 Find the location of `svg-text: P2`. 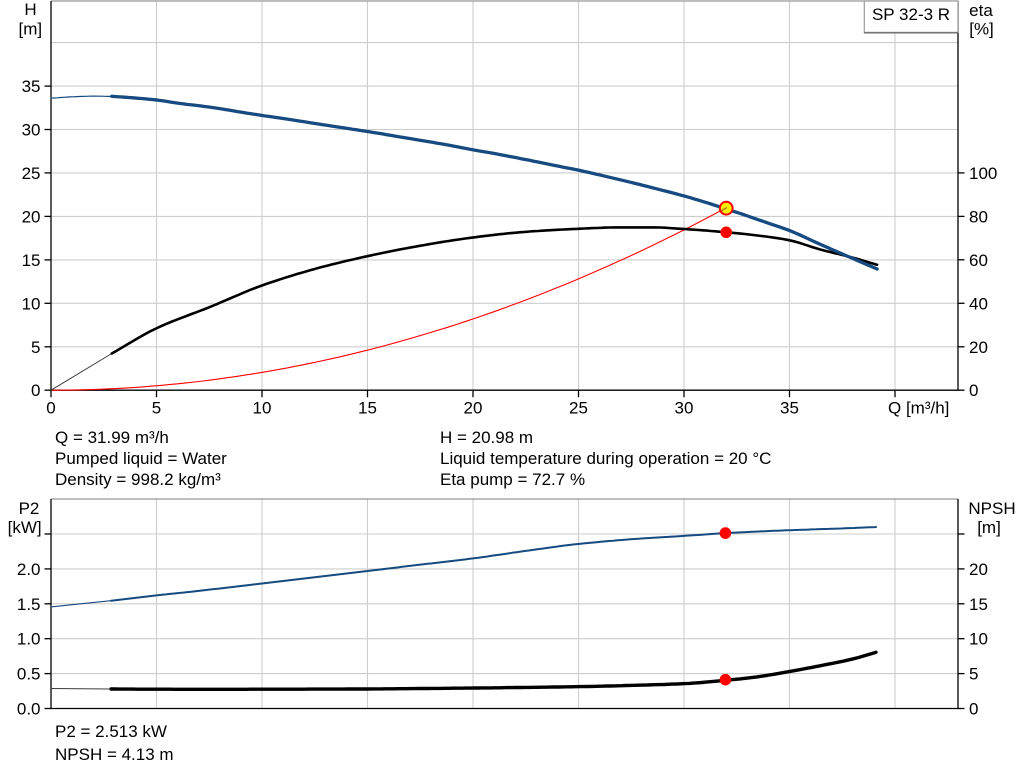

svg-text: P2 is located at coordinates (29, 508).